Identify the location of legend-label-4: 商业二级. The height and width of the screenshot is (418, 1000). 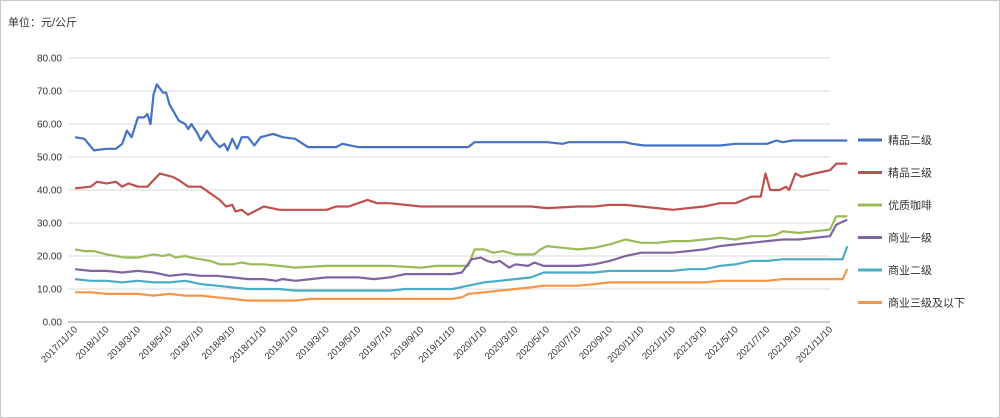
(910, 270).